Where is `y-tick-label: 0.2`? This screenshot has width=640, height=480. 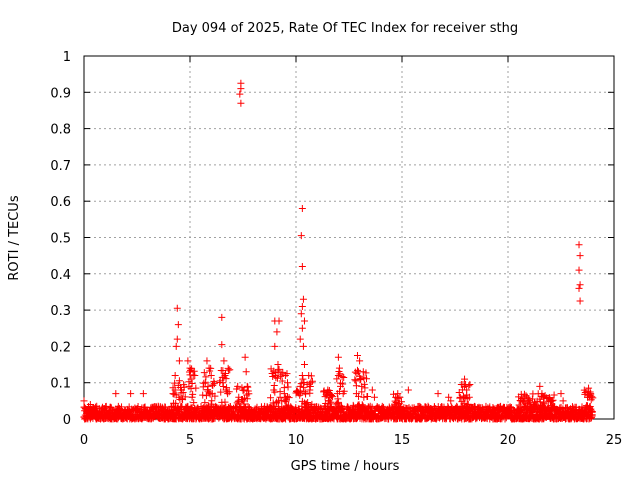
y-tick-label: 0.2 is located at coordinates (60, 347).